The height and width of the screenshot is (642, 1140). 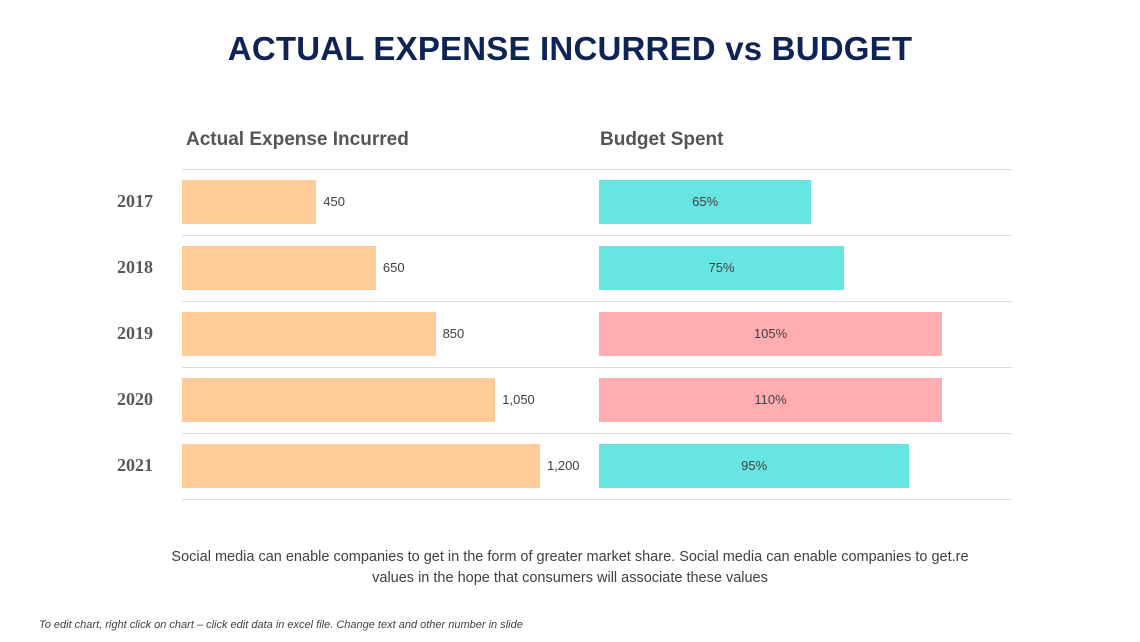 I want to click on actual-expense-header: Actual Expense Incurred, so click(x=297, y=139).